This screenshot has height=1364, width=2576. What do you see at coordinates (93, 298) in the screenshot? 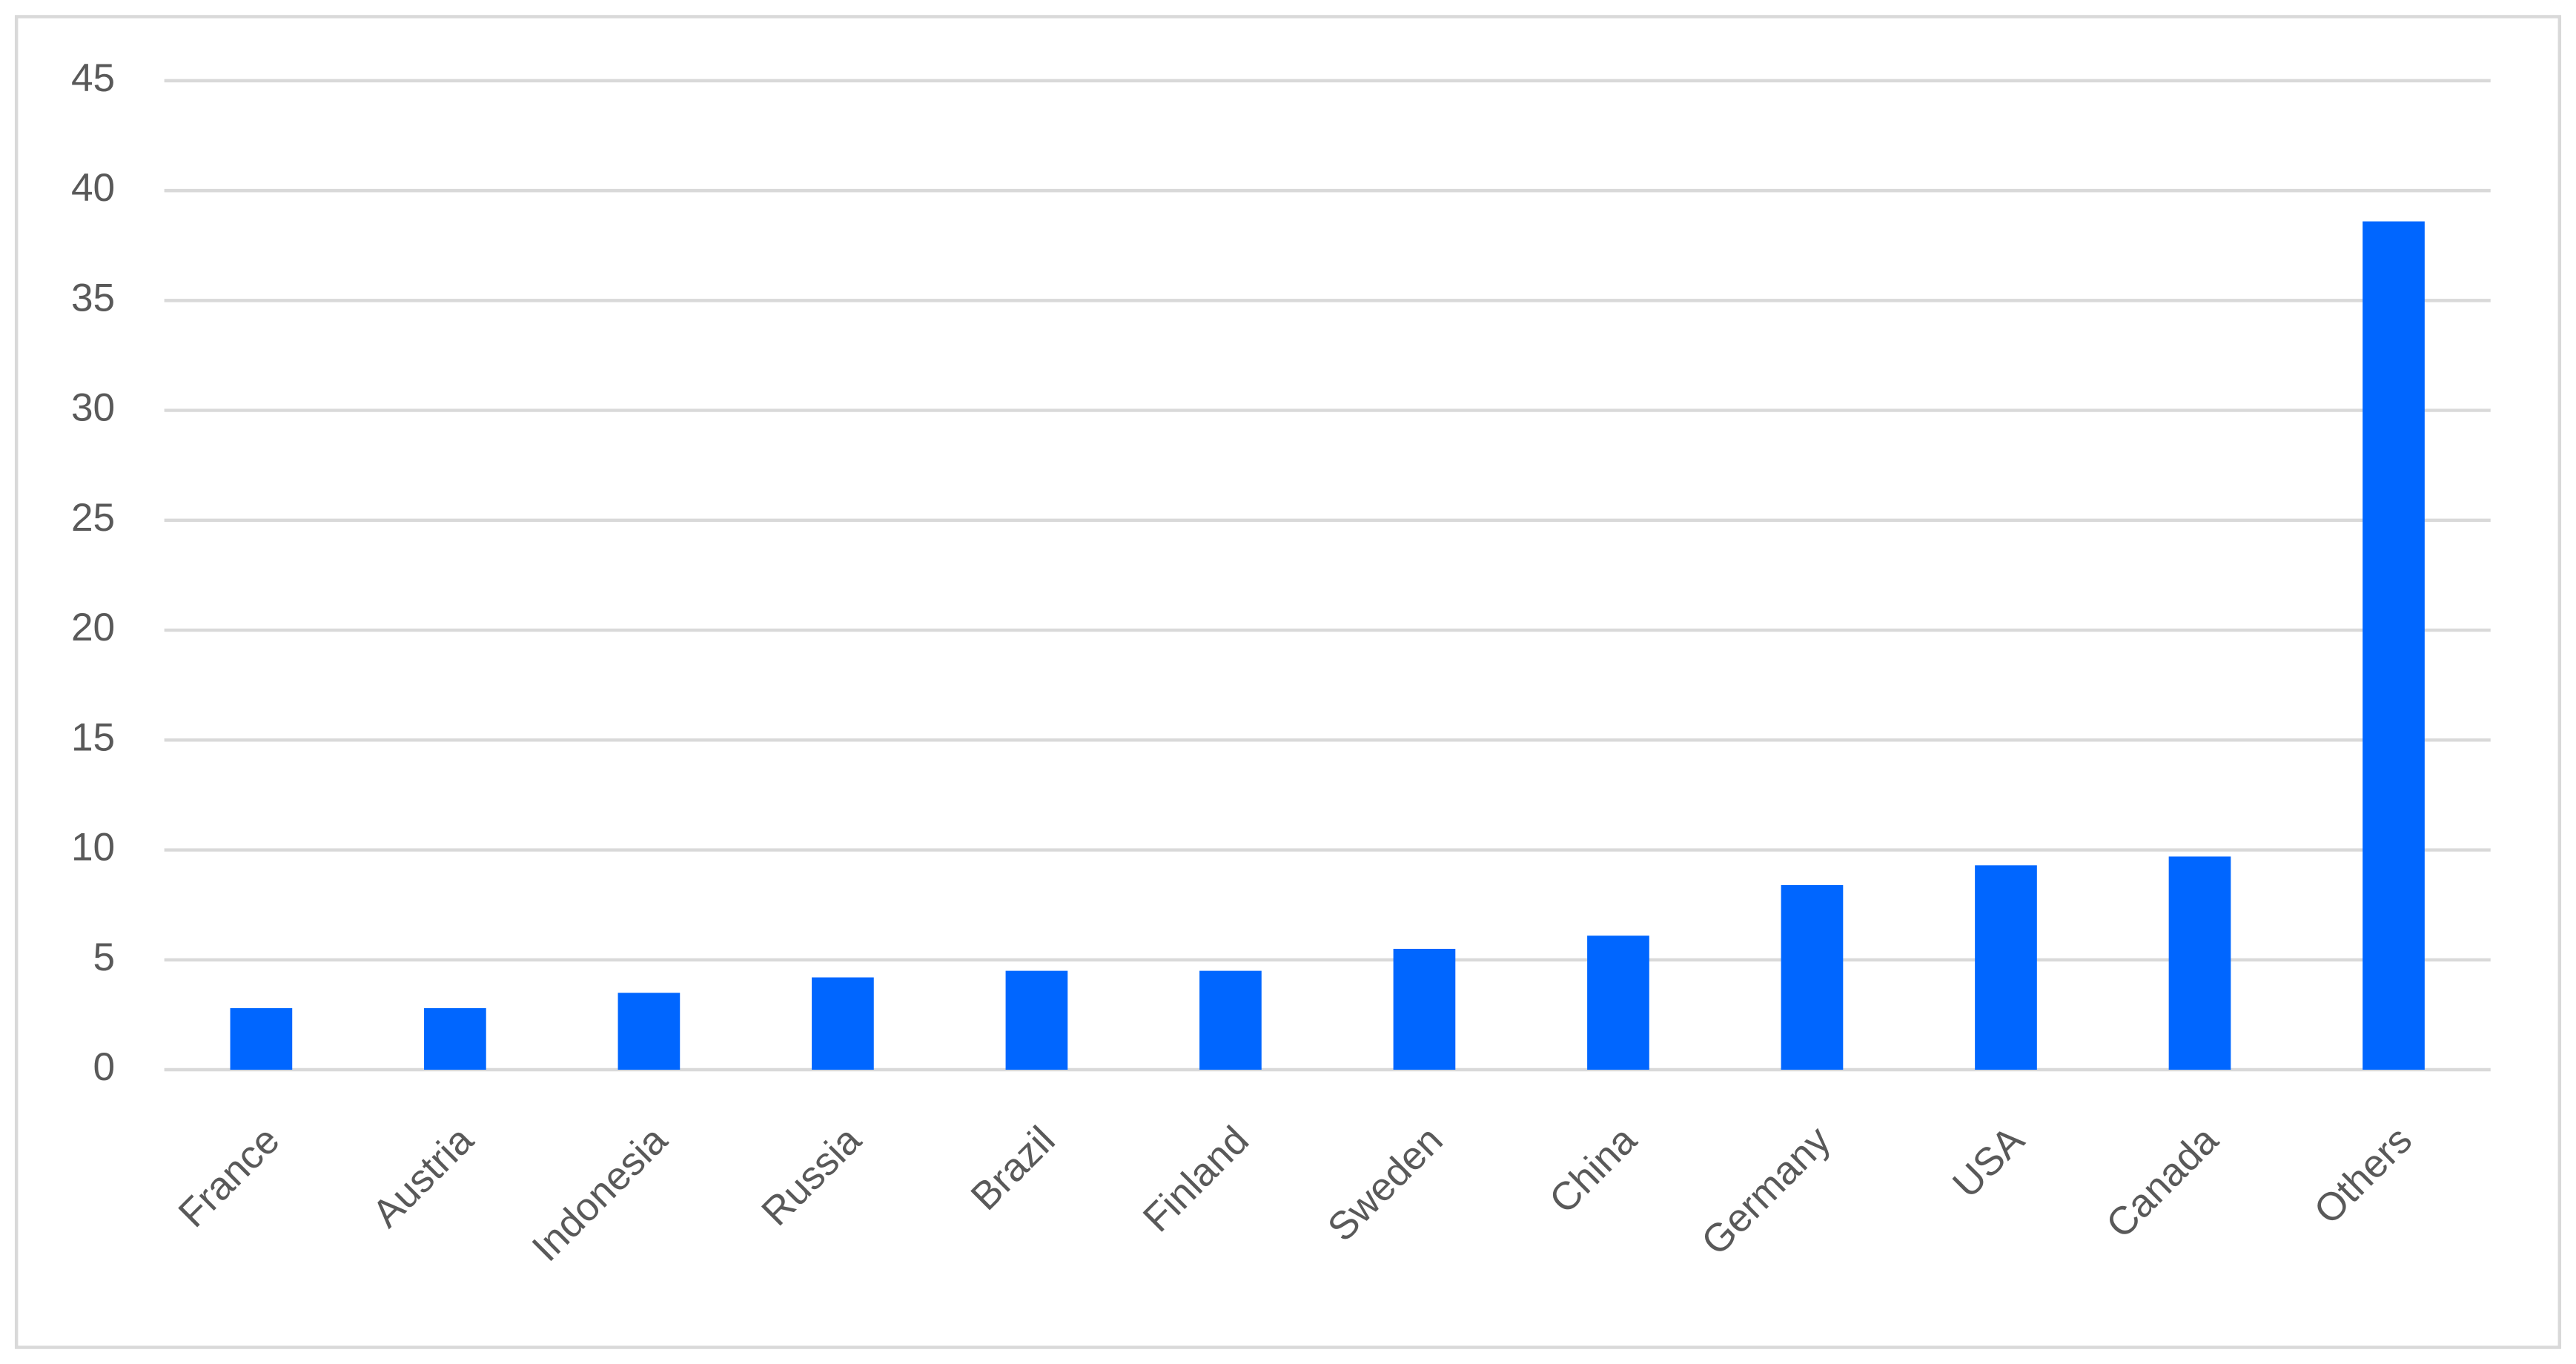
I see `y-tick-label: 35` at bounding box center [93, 298].